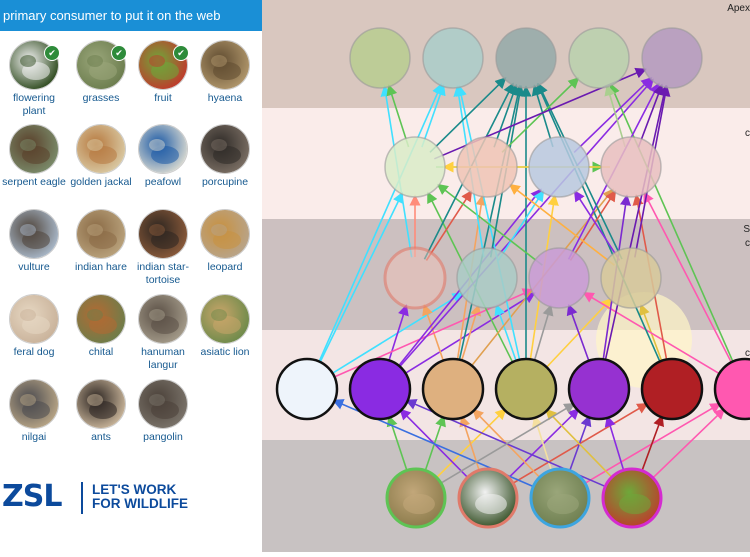 The height and width of the screenshot is (557, 750). Describe the element at coordinates (488, 498) in the screenshot. I see `producer-flowering-plant` at that location.